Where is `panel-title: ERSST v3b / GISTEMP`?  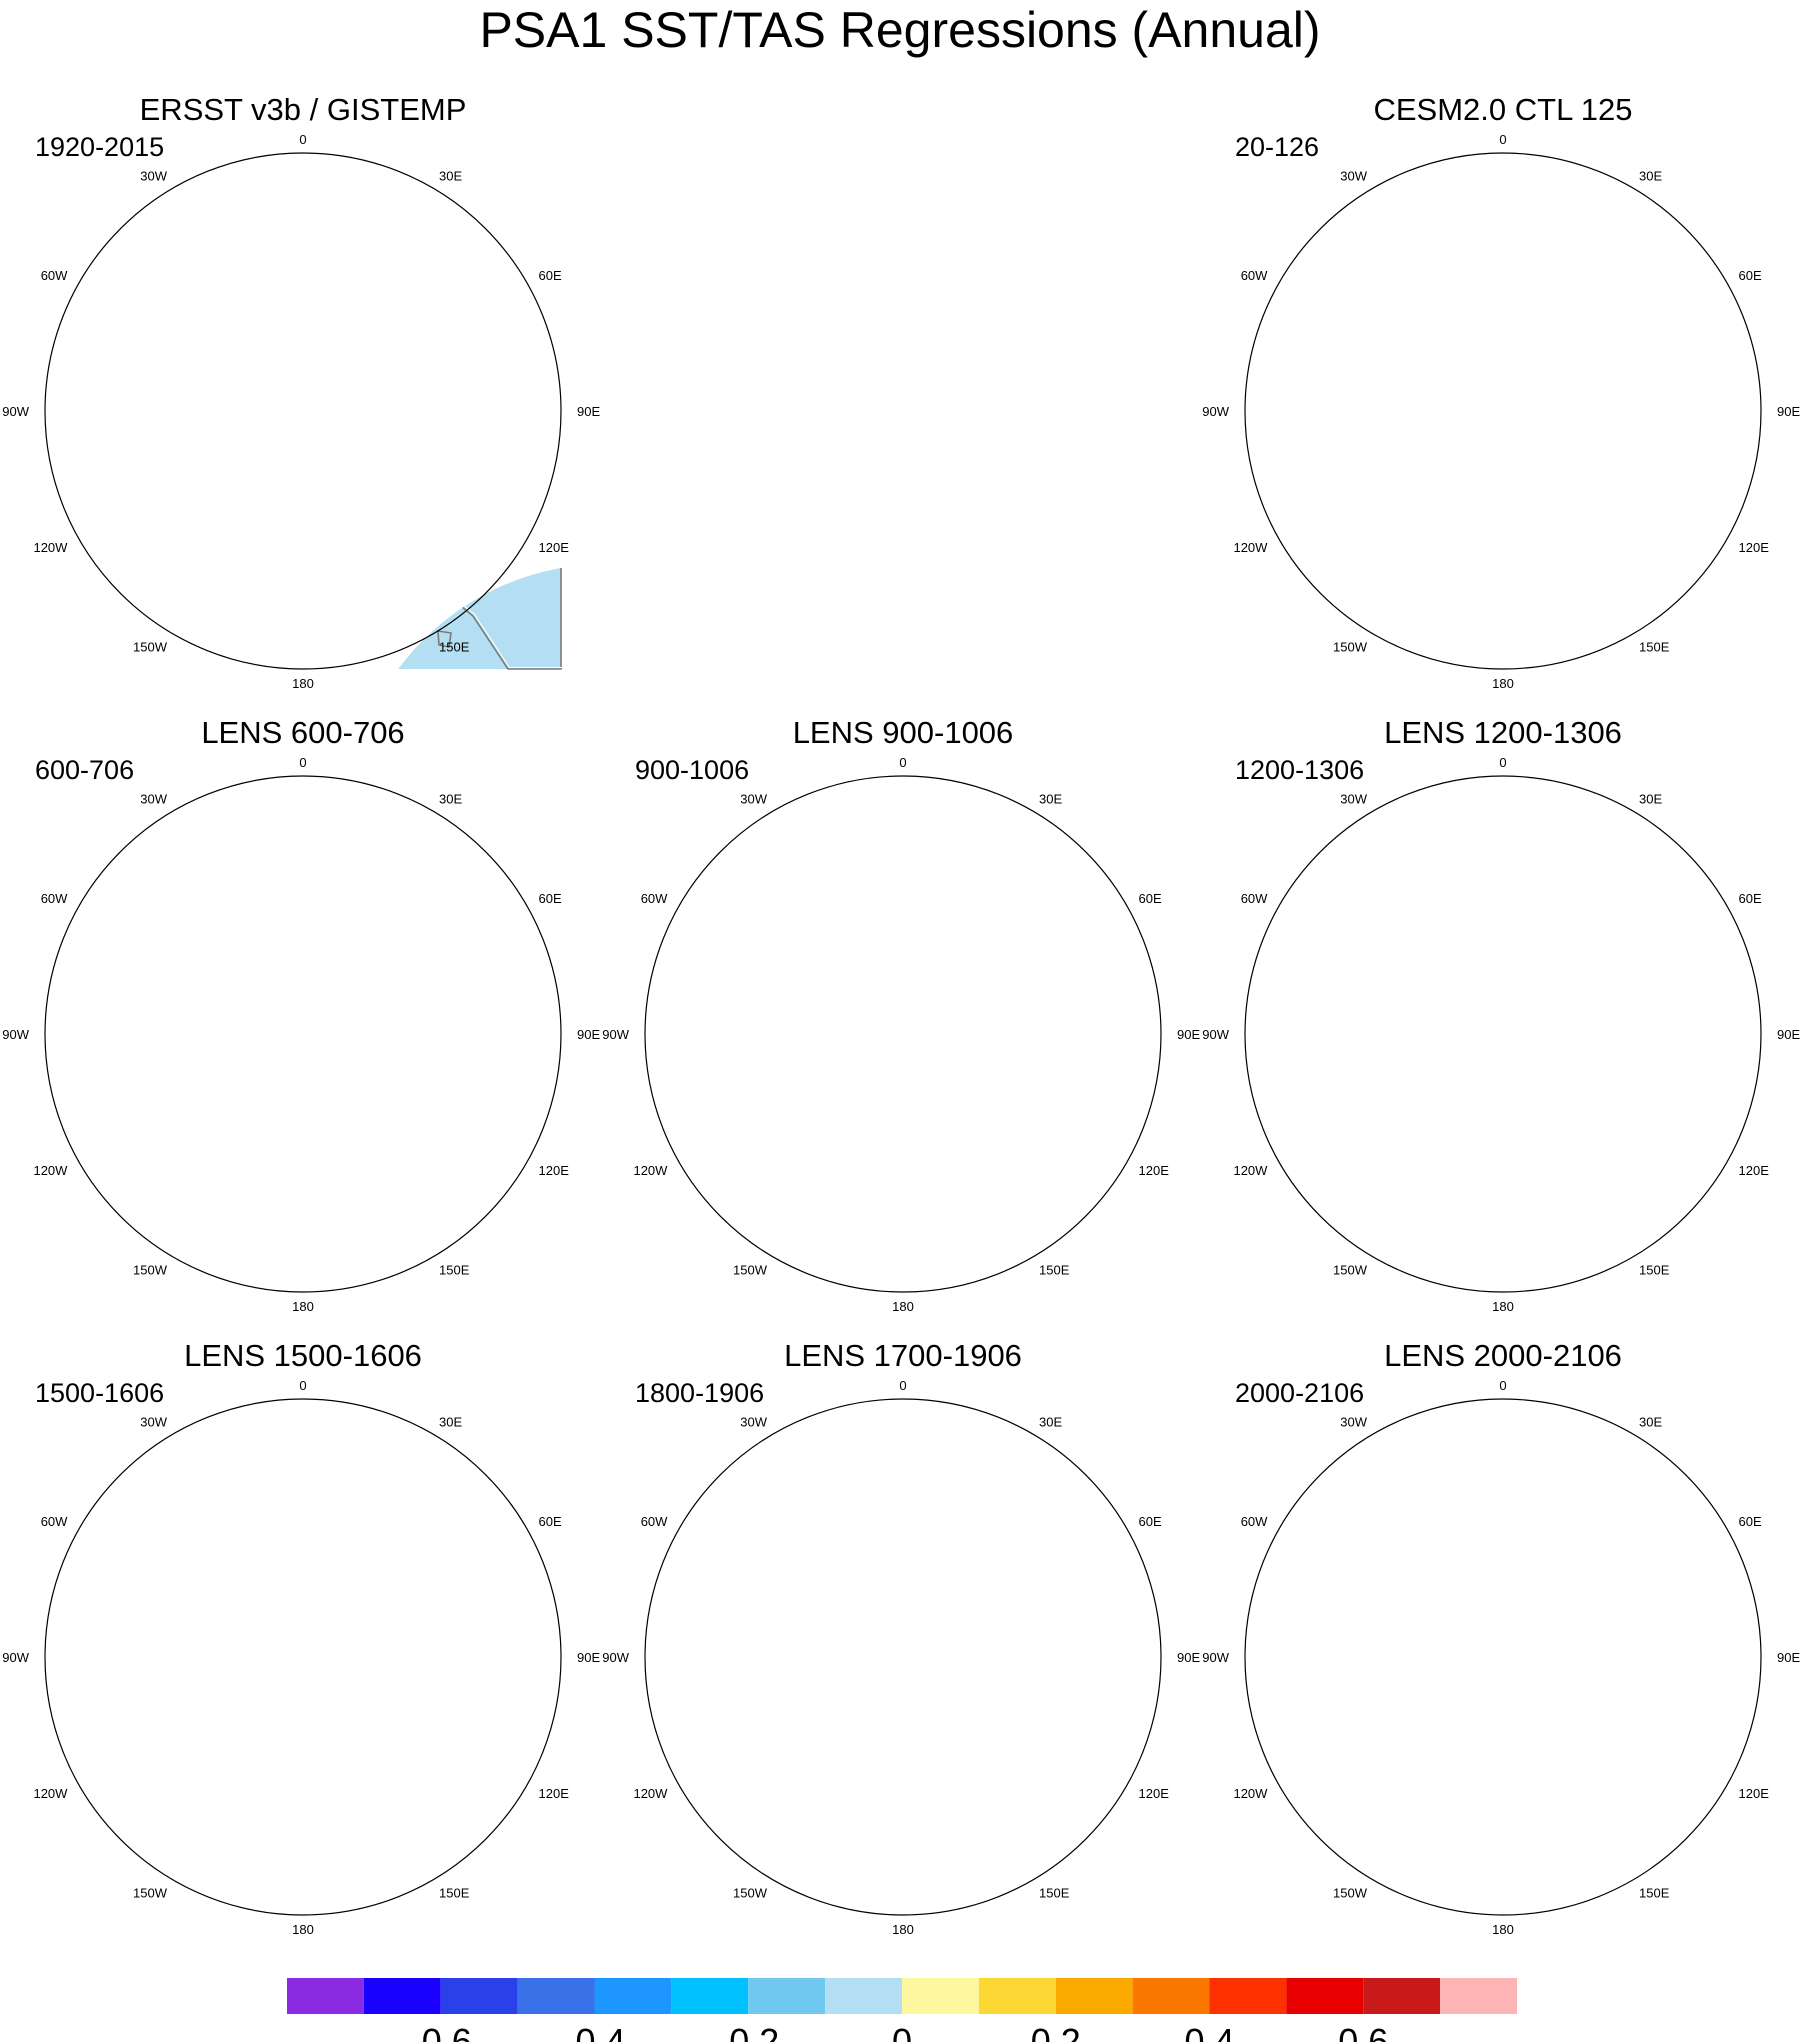
panel-title: ERSST v3b / GISTEMP is located at coordinates (303, 109).